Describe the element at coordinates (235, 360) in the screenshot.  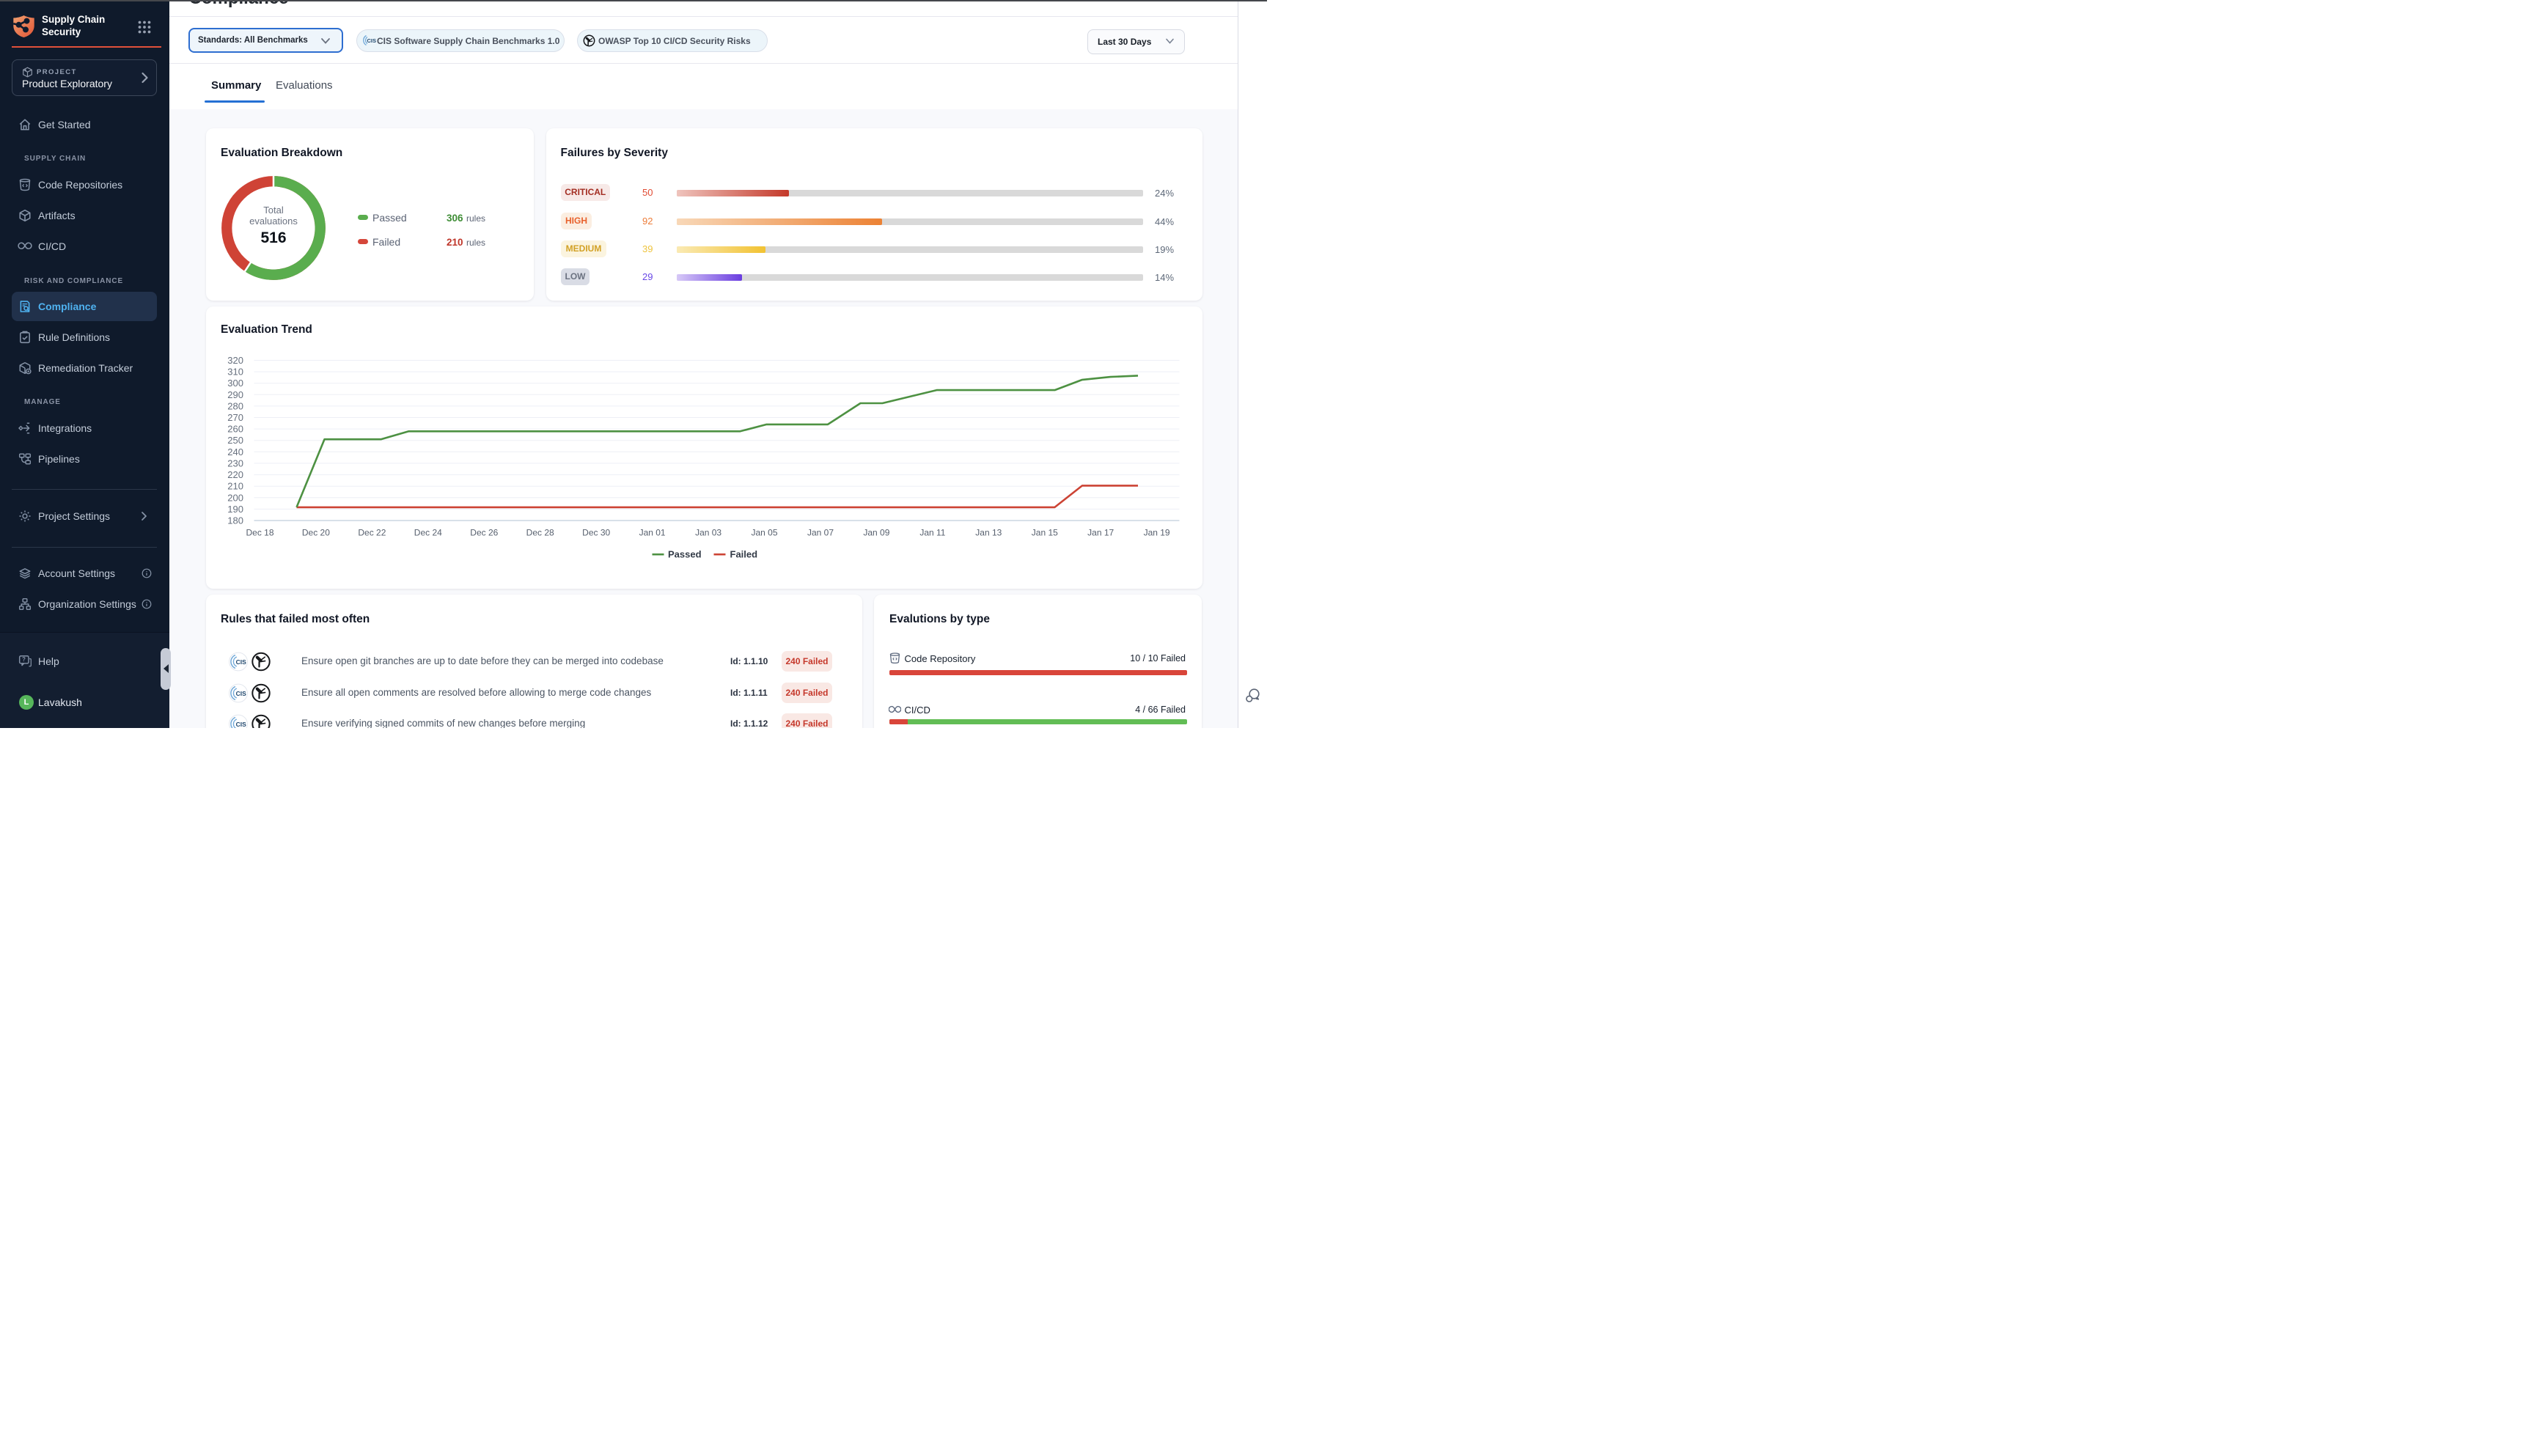
I see `svg-text: 320` at that location.